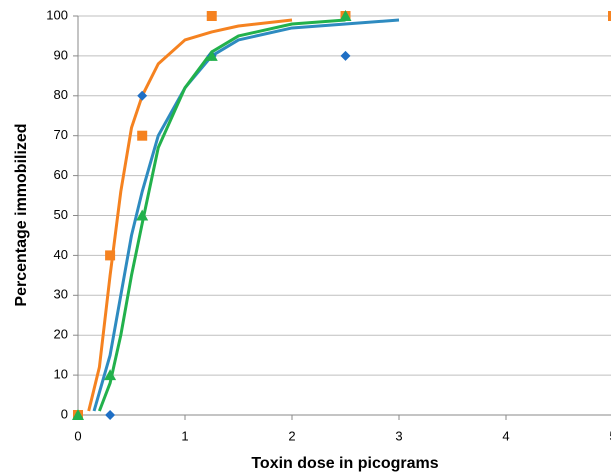  I want to click on y-tick-label: 30, so click(61, 294).